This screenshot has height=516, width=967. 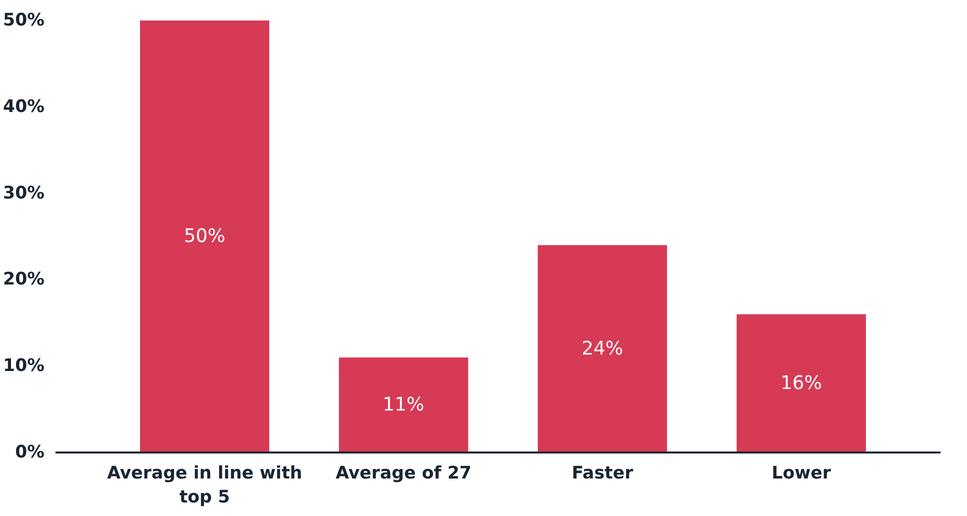 I want to click on y-tick-label: 40%, so click(x=24, y=106).